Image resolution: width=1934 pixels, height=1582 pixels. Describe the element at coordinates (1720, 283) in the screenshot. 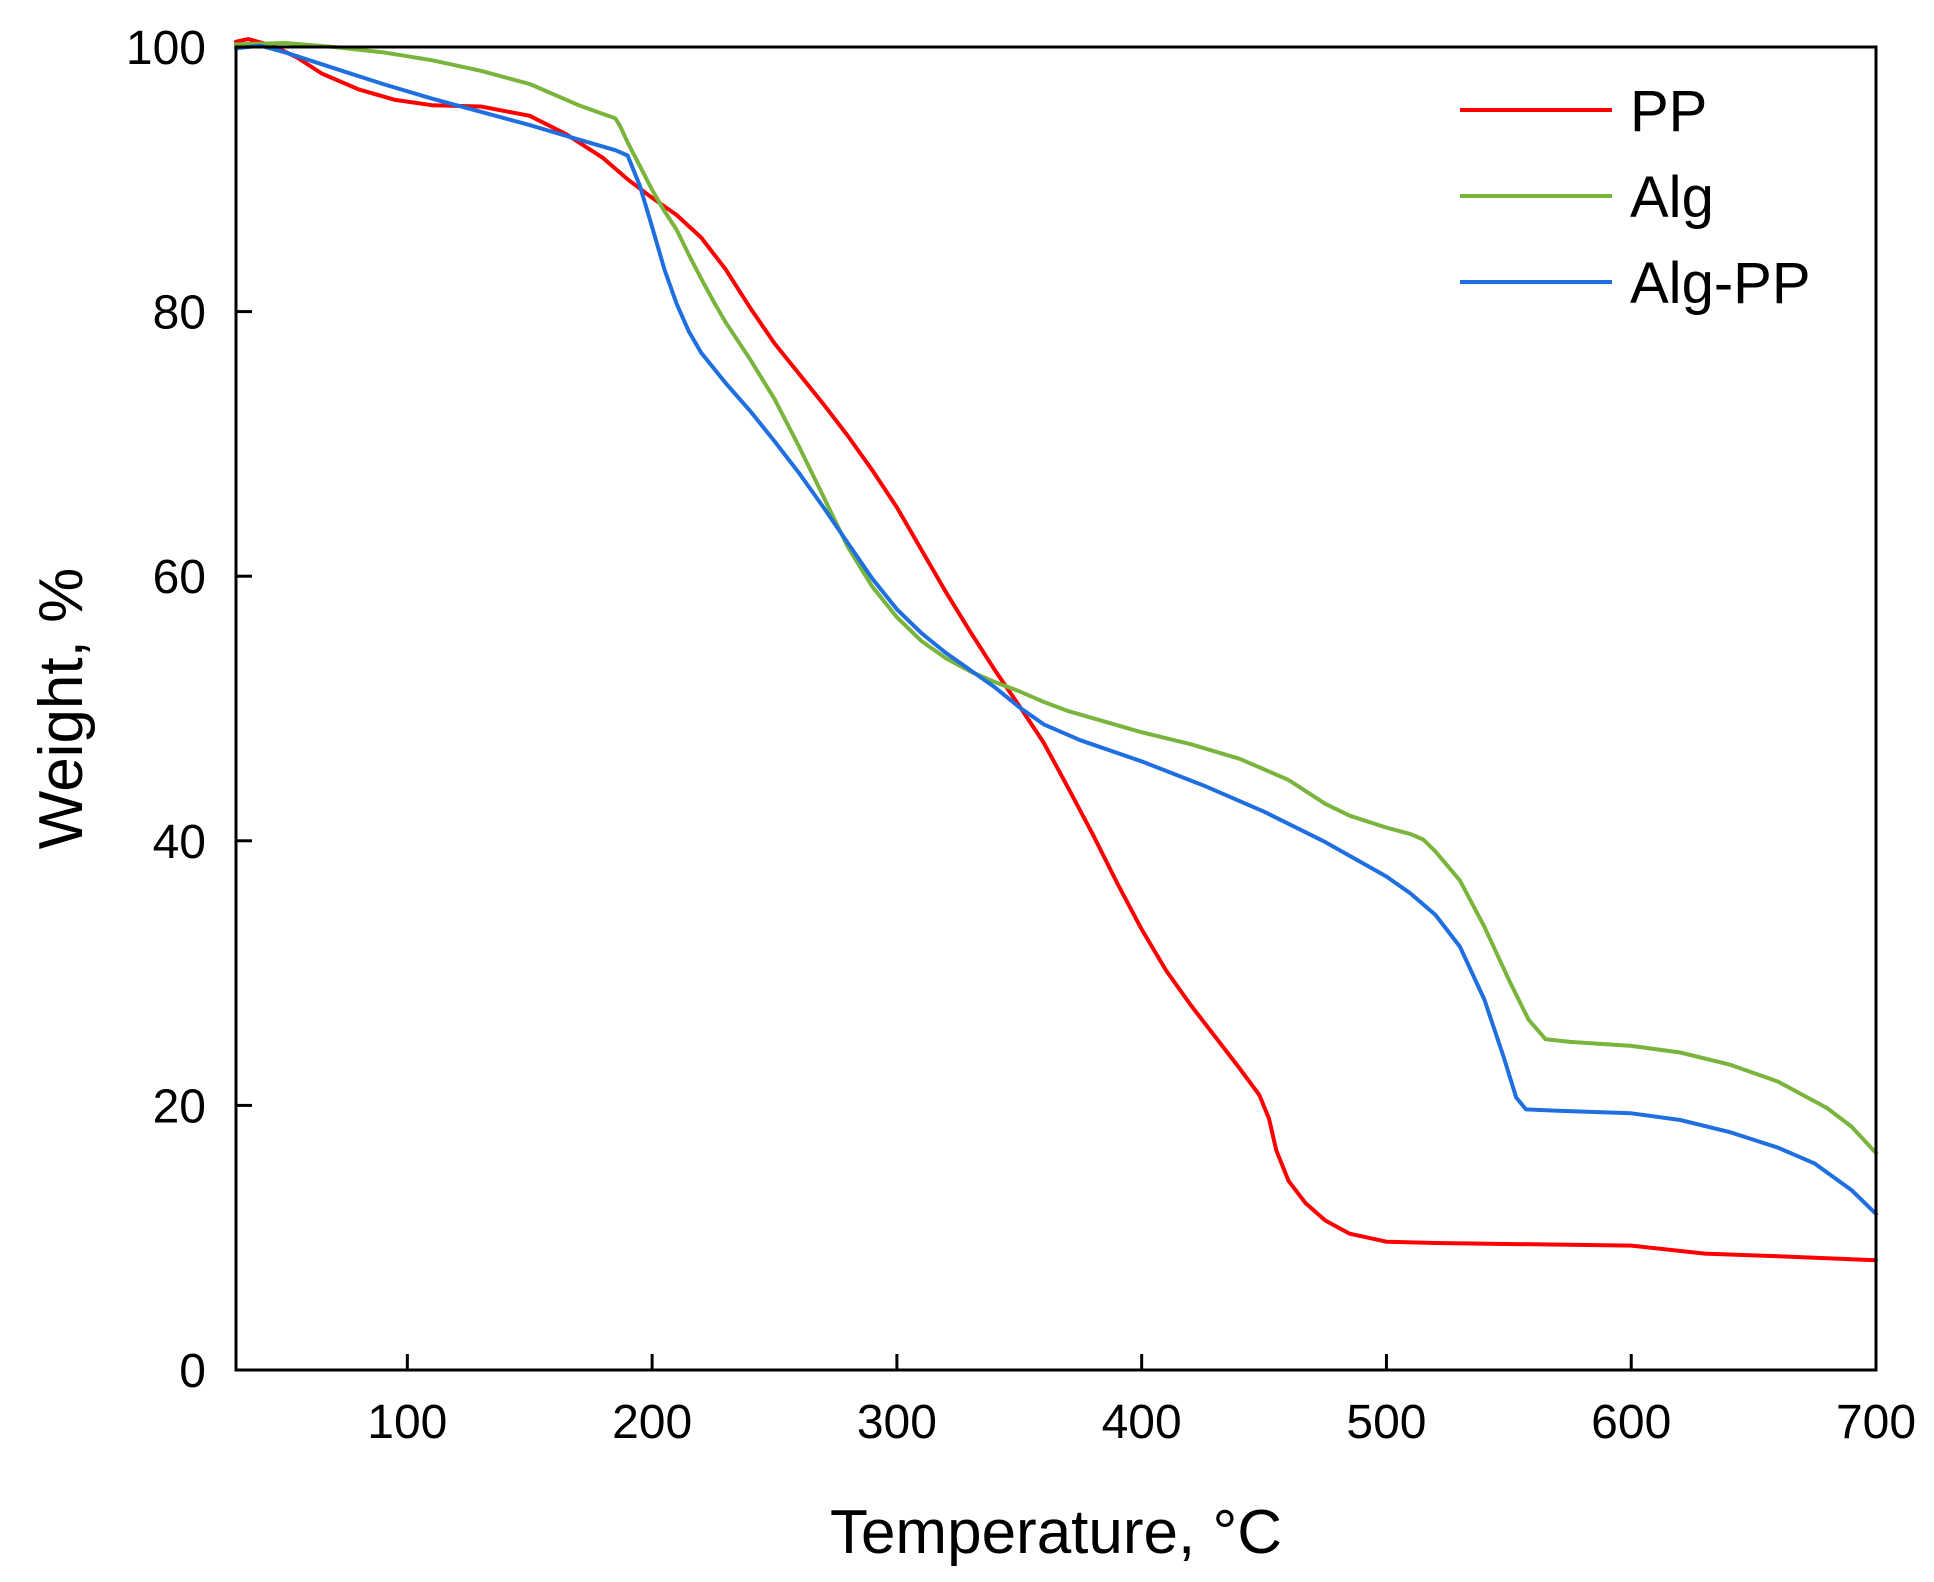

I see `legend-label: Alg-PP` at that location.